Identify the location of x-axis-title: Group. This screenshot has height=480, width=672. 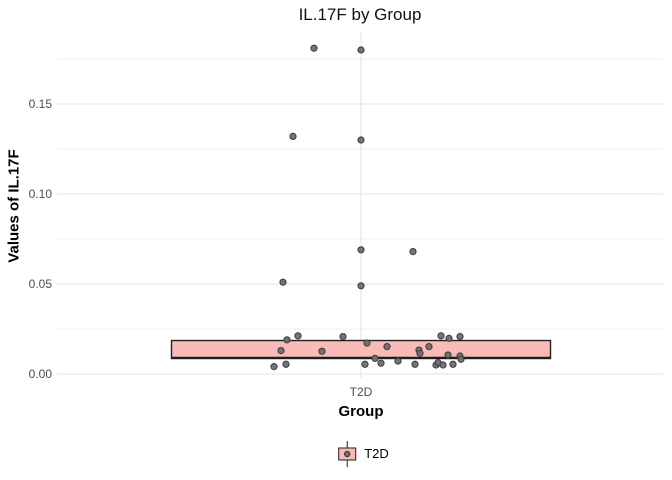
(361, 411).